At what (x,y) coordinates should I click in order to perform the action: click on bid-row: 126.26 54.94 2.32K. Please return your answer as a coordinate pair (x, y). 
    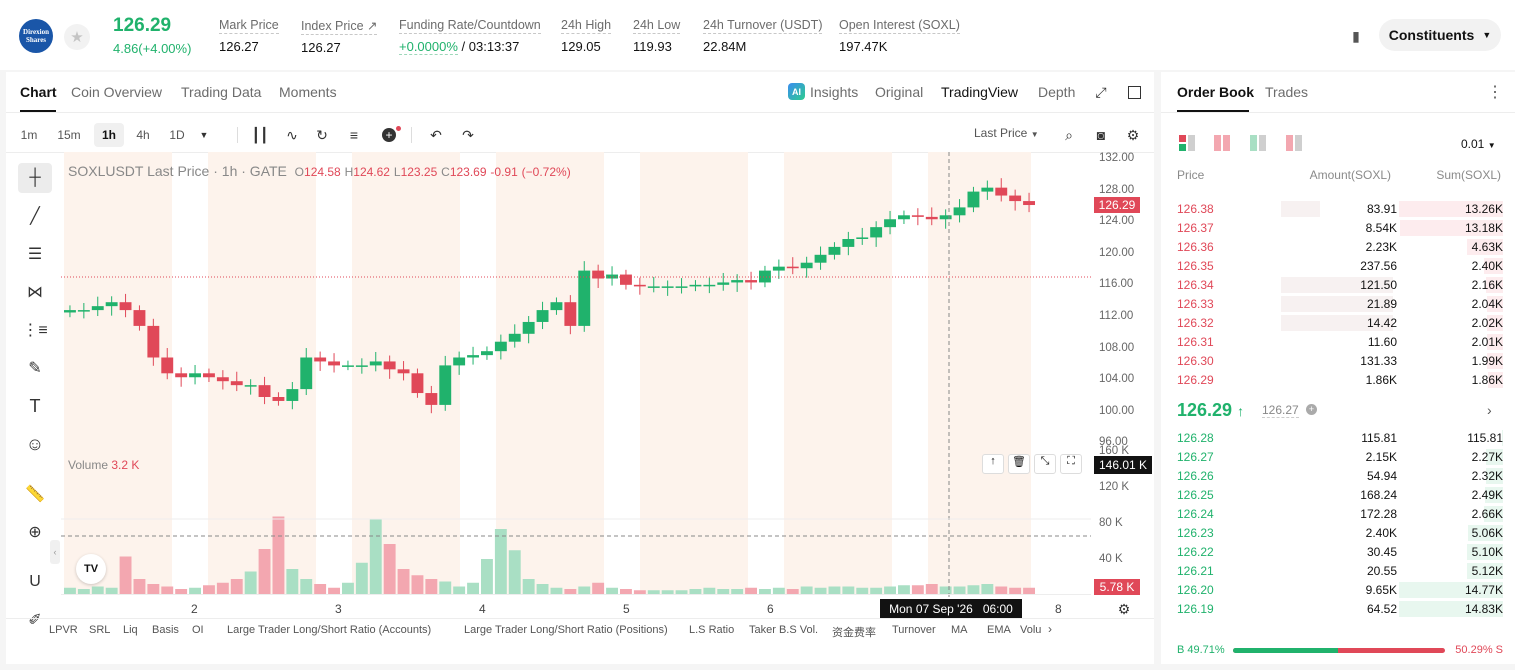
    Looking at the image, I should click on (1340, 476).